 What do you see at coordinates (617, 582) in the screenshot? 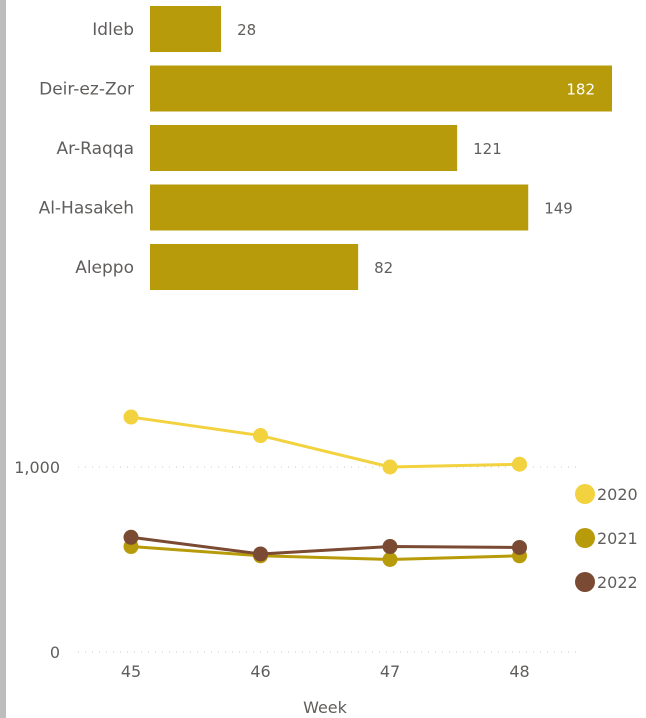
I see `legend-label: 2022` at bounding box center [617, 582].